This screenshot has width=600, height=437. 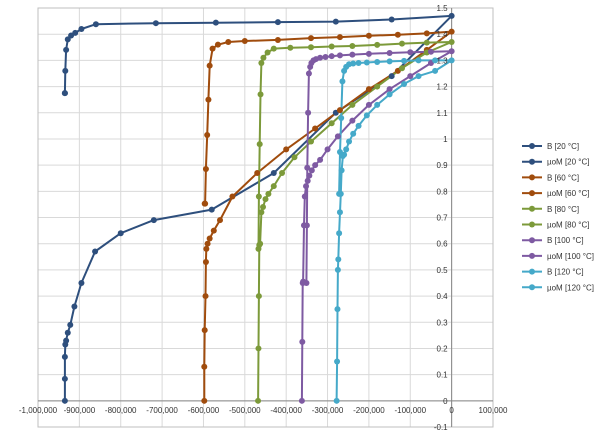 What do you see at coordinates (443, 244) in the screenshot?
I see `y-tick-label: 0.6` at bounding box center [443, 244].